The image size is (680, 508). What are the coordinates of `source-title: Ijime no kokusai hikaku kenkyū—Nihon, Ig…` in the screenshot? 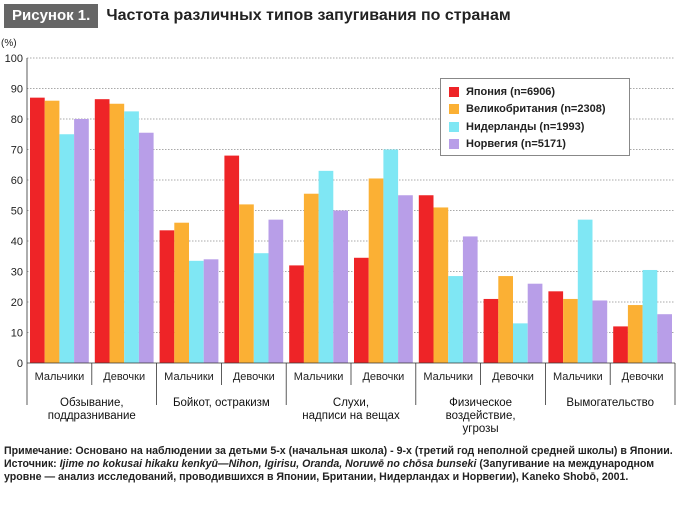 It's located at (268, 464).